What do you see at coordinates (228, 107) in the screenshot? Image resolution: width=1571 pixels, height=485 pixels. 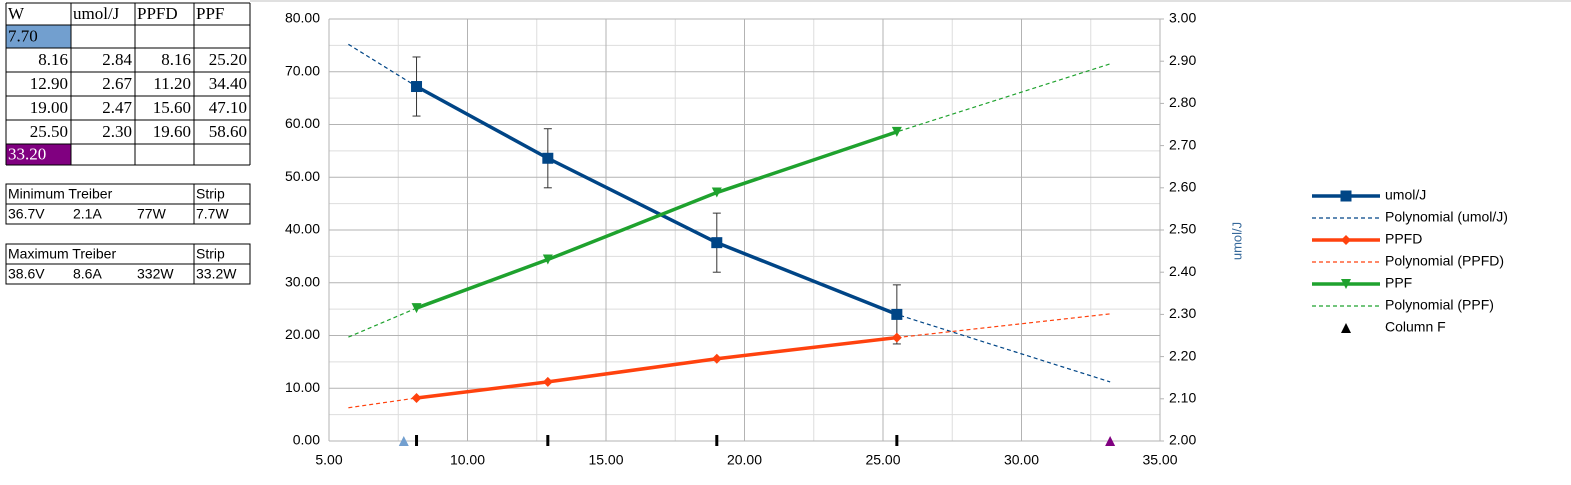 I see `table-cell: 47.10` at bounding box center [228, 107].